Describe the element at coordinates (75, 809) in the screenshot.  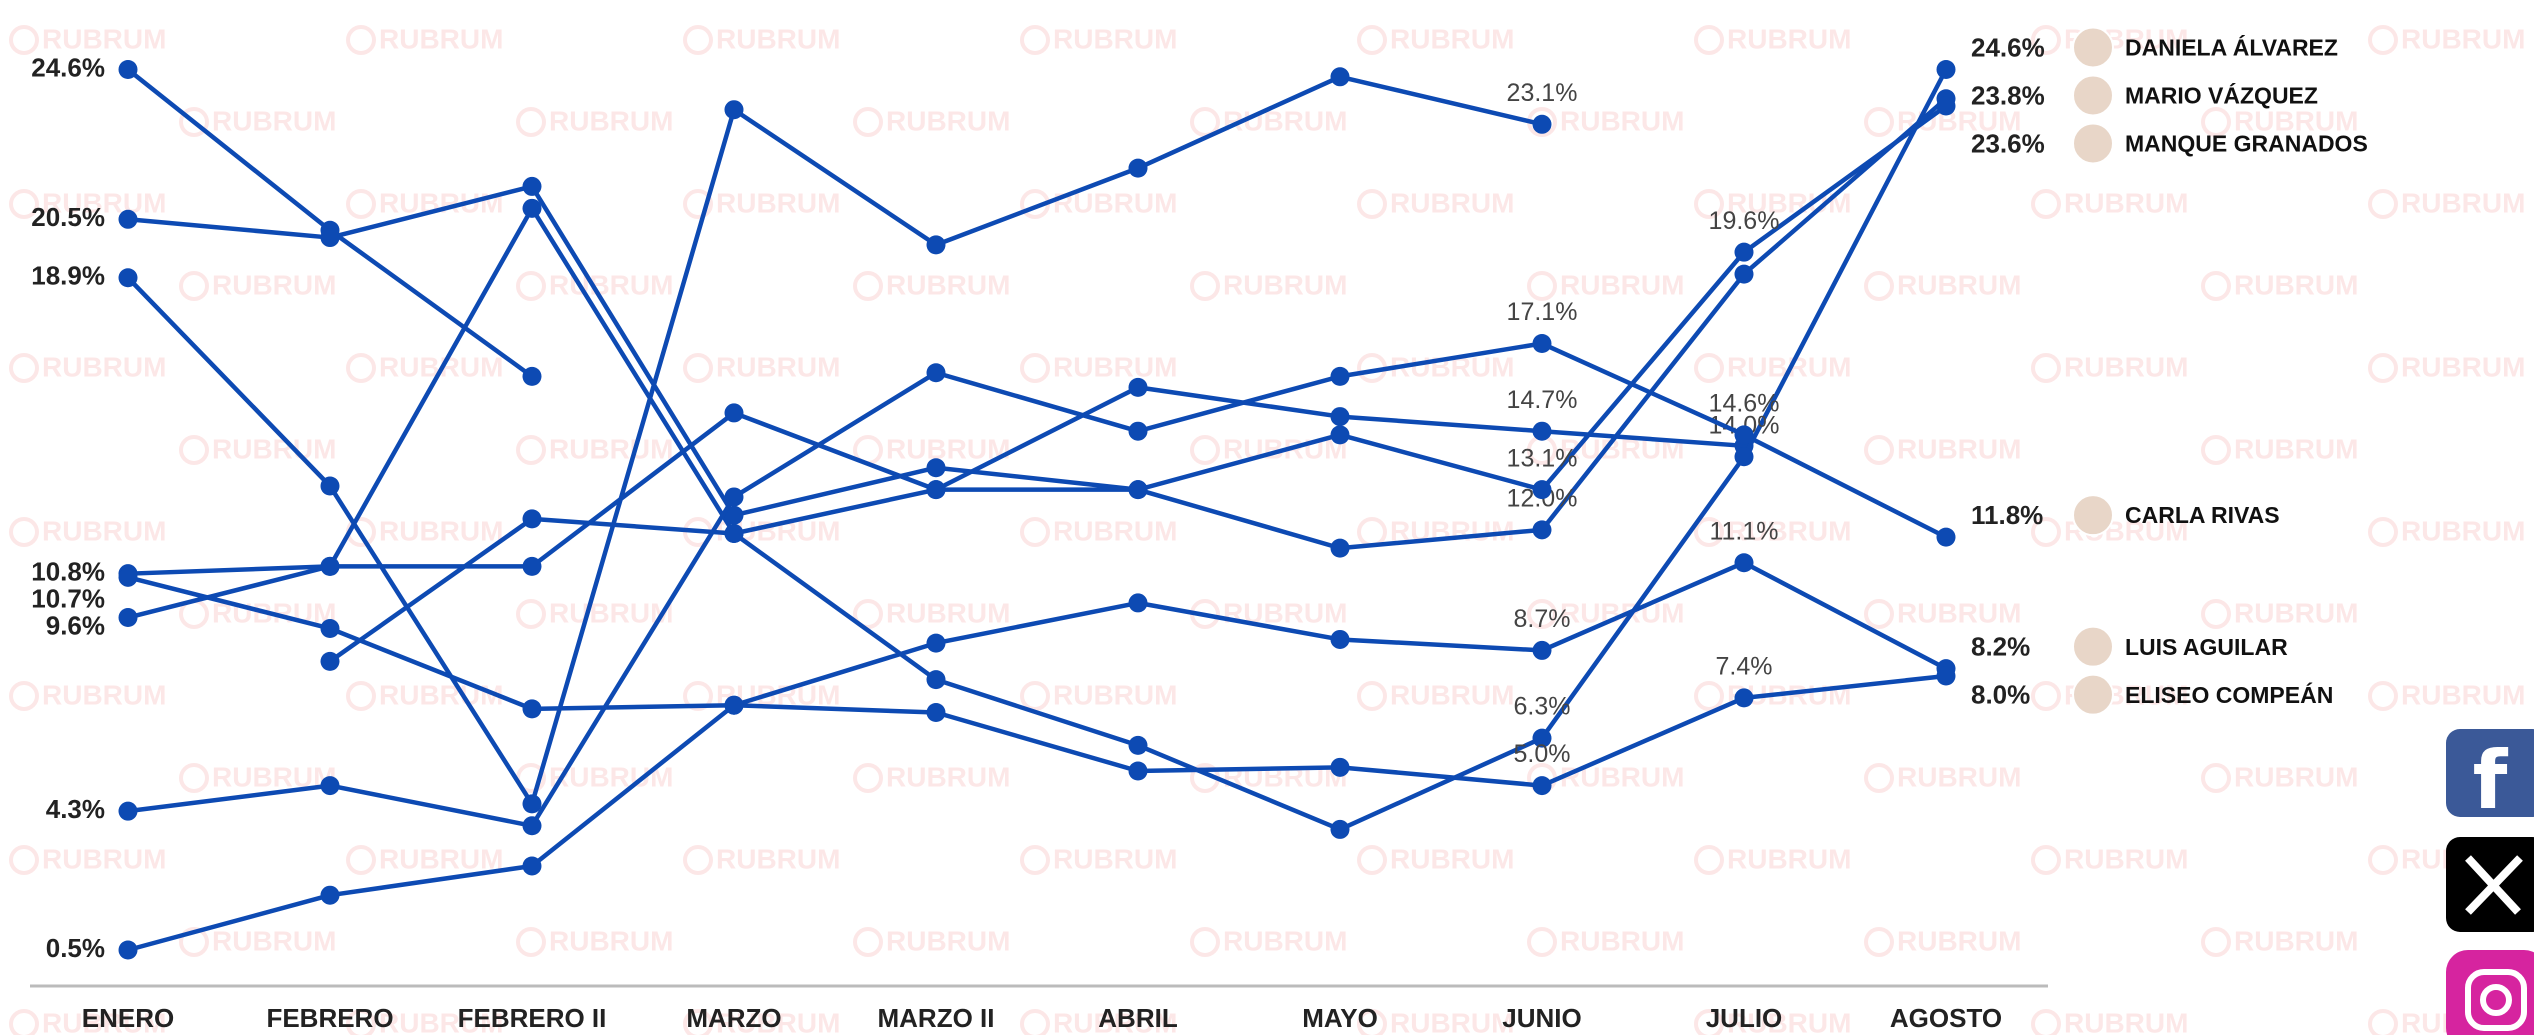
I see `start-label: 4.3%` at that location.